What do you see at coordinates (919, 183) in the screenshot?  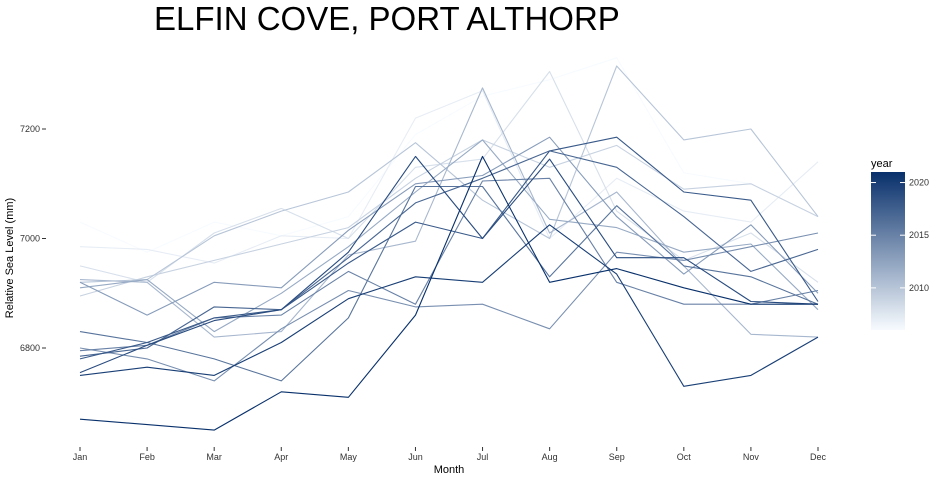 I see `legend-tick-label: 2020` at bounding box center [919, 183].